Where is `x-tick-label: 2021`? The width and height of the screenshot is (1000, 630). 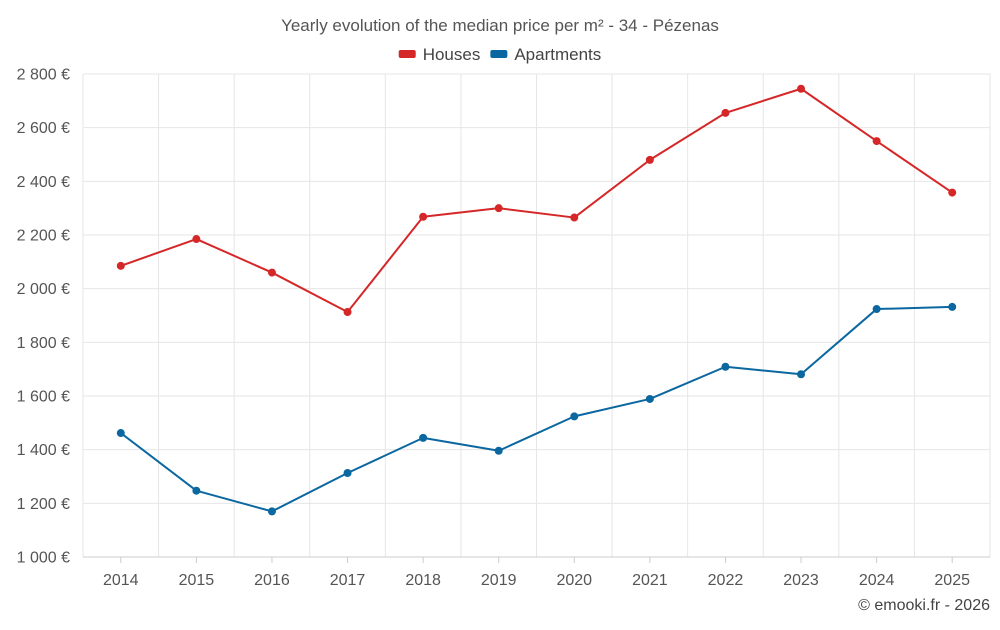 x-tick-label: 2021 is located at coordinates (650, 580).